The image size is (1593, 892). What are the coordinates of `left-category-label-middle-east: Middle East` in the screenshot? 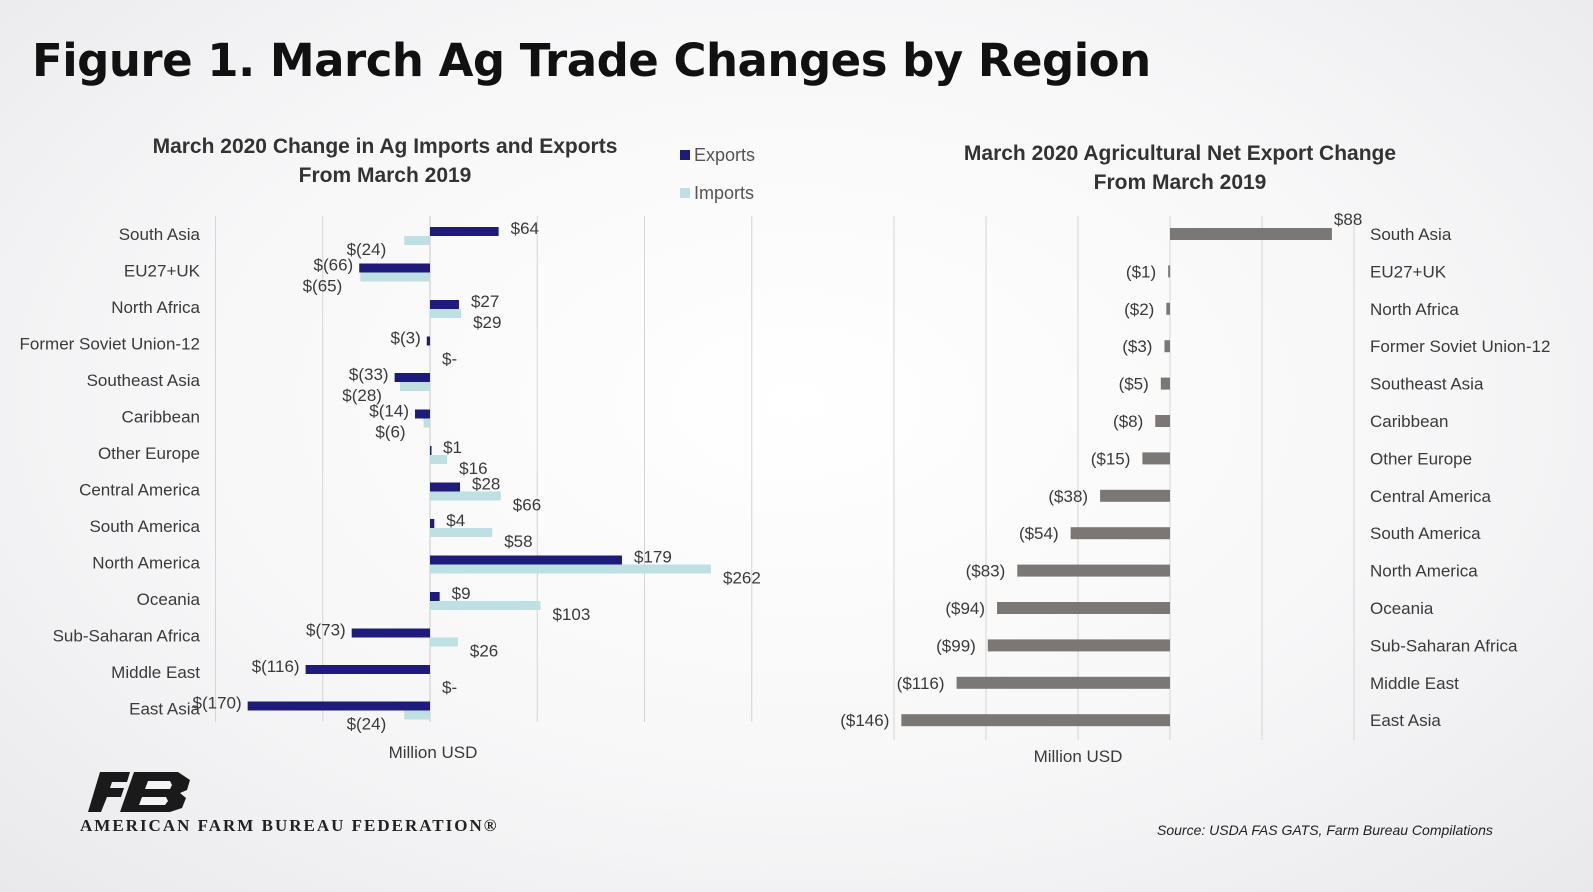 It's located at (155, 672).